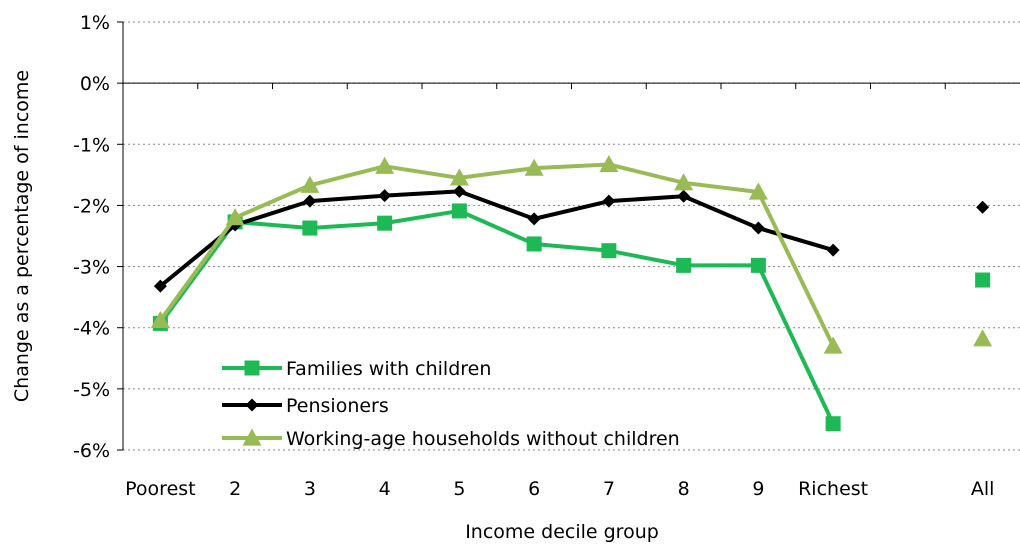 This screenshot has height=545, width=1020. What do you see at coordinates (459, 489) in the screenshot?
I see `x-tick-label: 5` at bounding box center [459, 489].